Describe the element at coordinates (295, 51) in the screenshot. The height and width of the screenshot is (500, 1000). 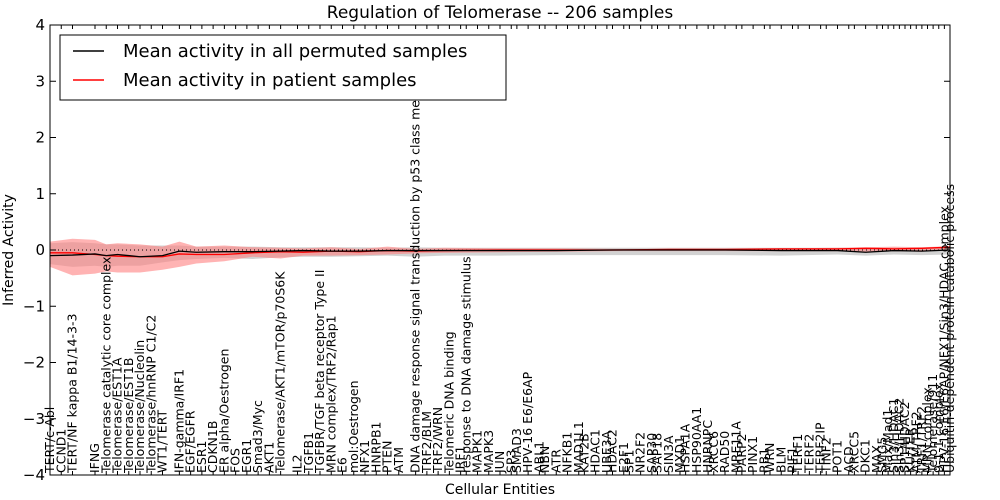
I see `legend-label-permuted: Mean activity in all permuted samples` at that location.